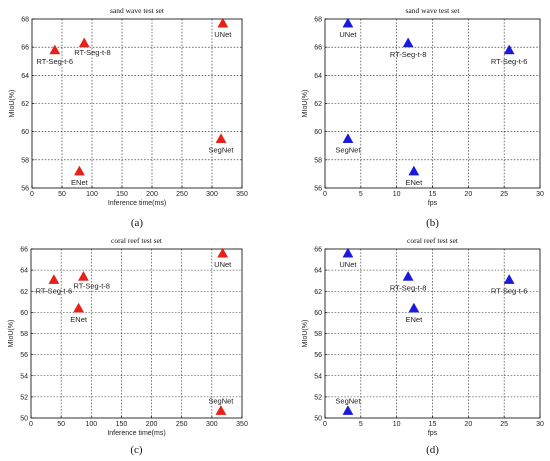  Describe the element at coordinates (397, 424) in the screenshot. I see `x-tick-label: 10` at that location.